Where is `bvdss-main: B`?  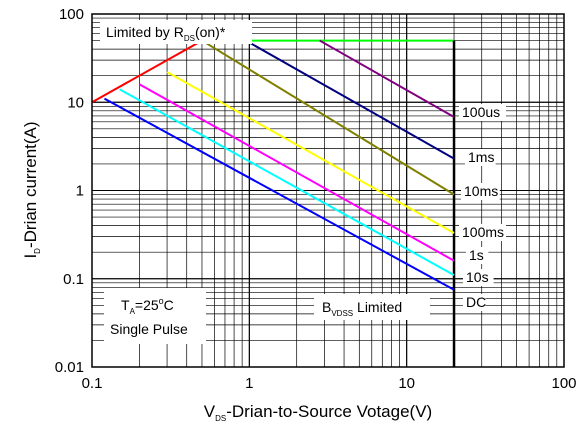
bvdss-main: B is located at coordinates (326, 307).